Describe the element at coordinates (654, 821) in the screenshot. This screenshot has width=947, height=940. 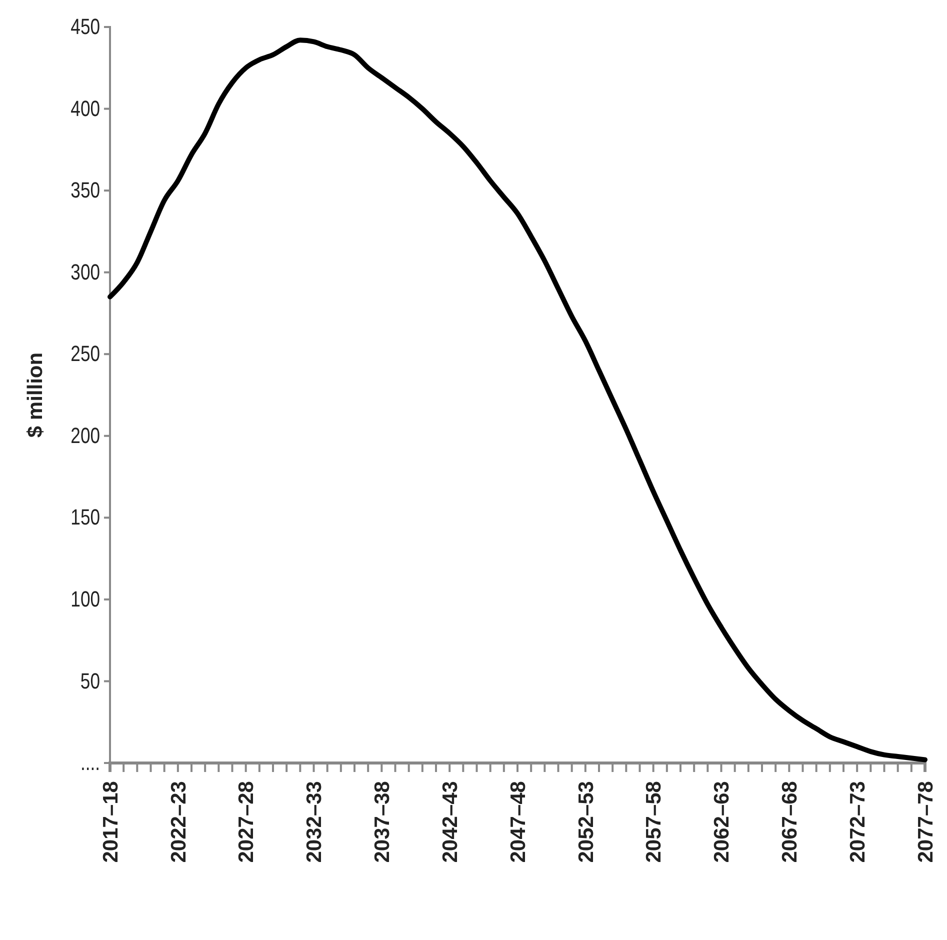
I see `x-tick-label: 2057–58` at that location.